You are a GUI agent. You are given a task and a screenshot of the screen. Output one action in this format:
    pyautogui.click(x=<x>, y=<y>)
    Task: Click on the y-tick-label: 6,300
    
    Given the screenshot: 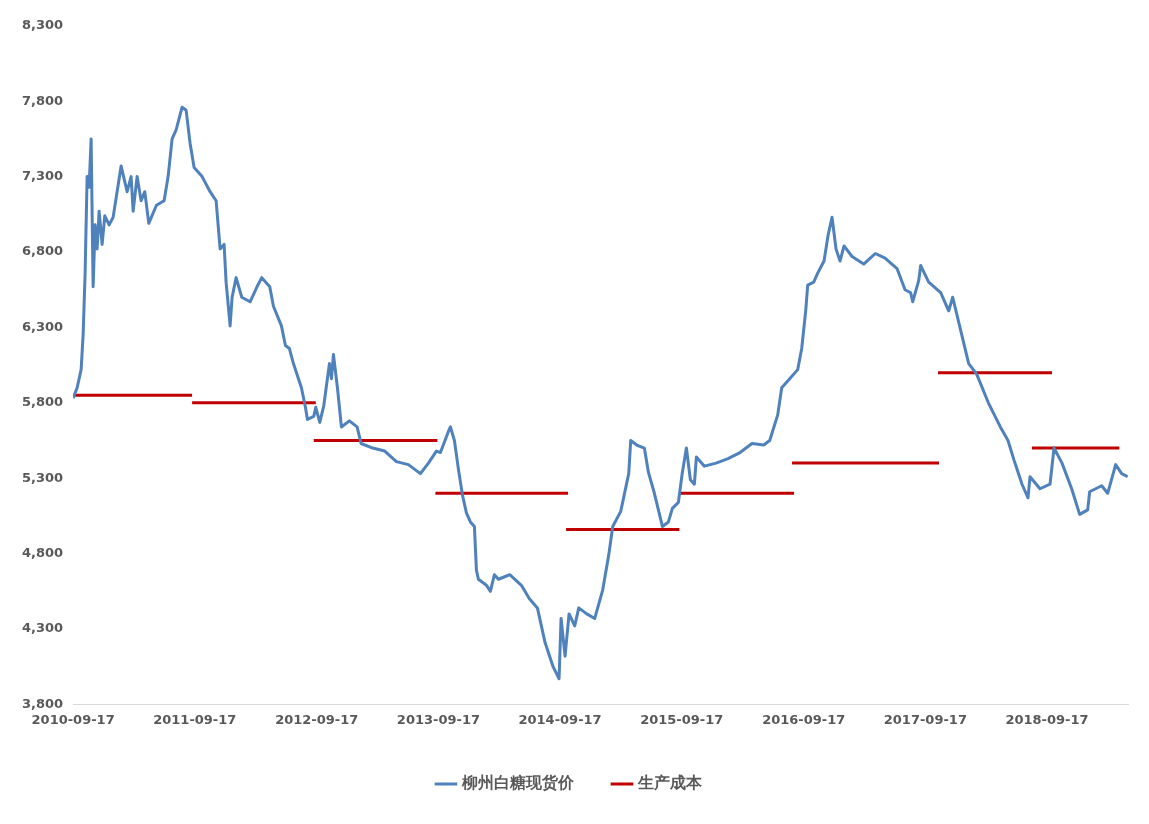 What is the action you would take?
    pyautogui.click(x=43, y=326)
    